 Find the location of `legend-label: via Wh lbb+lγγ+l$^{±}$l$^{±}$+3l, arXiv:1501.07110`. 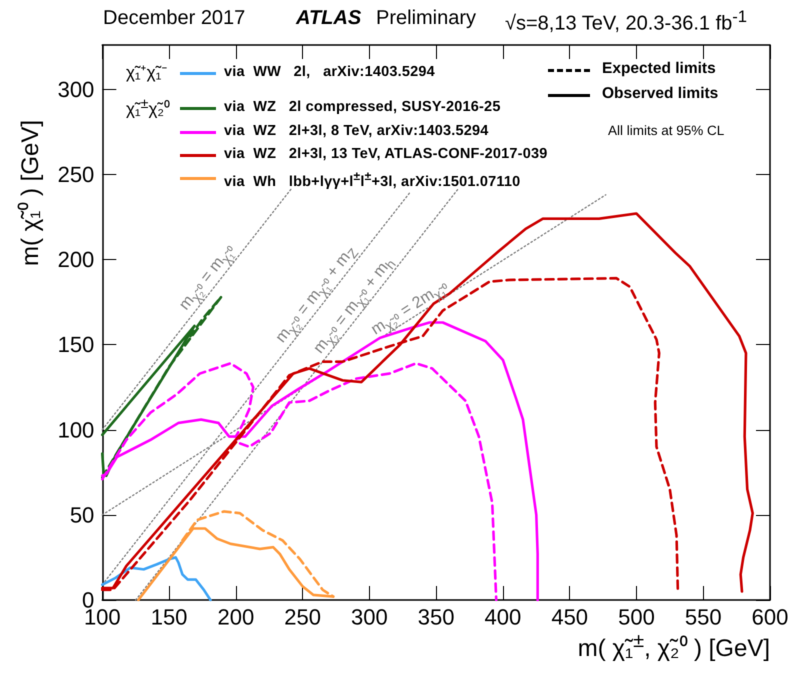

legend-label: via Wh lbb+lγγ+l$^{±}$l$^{±}$+3l, arXiv:1501.07110 is located at coordinates (372, 179).